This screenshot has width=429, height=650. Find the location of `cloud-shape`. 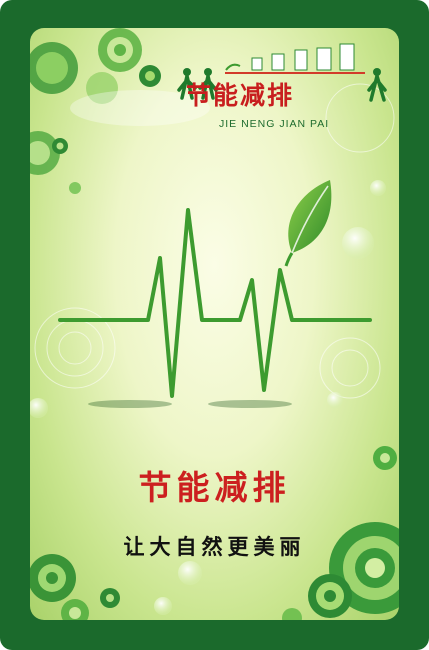

cloud-shape is located at coordinates (140, 108).